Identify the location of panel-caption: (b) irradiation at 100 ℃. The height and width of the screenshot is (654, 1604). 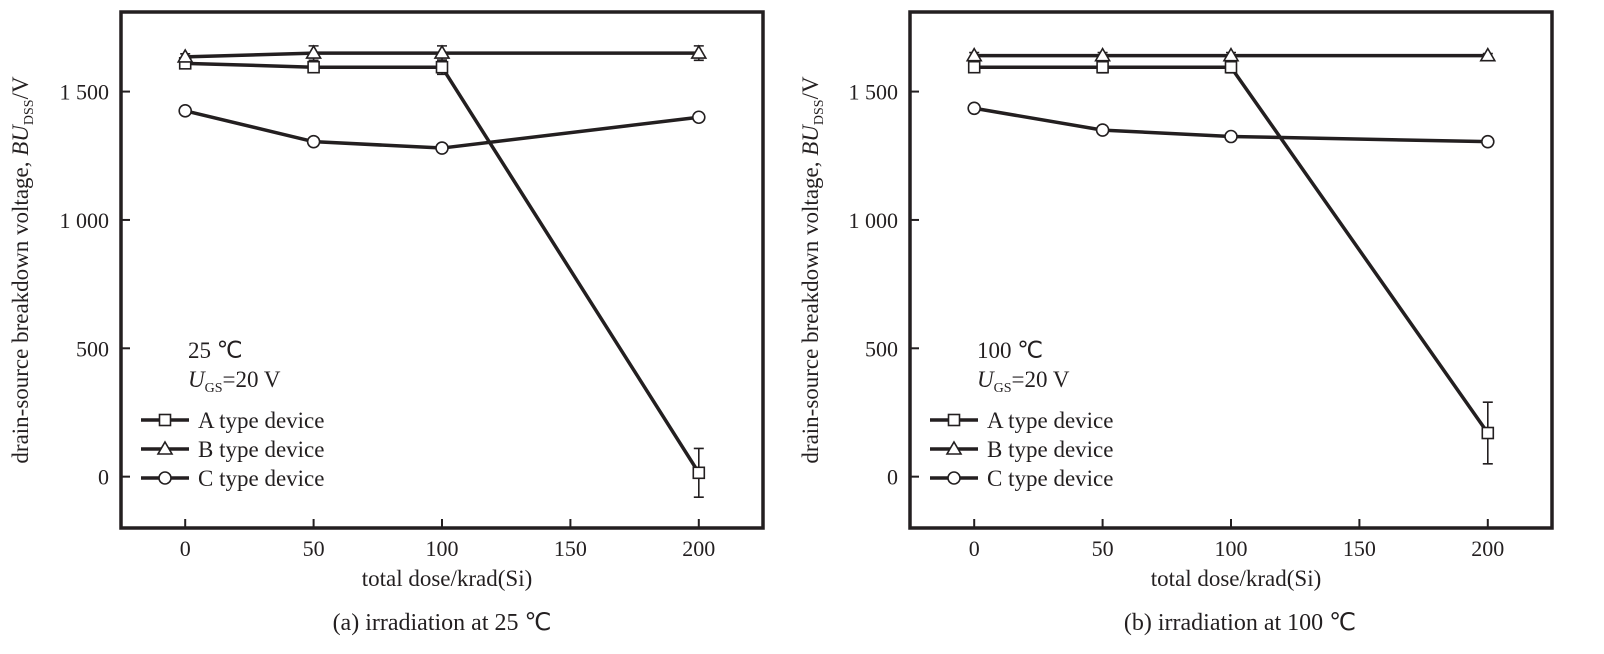
(1240, 623).